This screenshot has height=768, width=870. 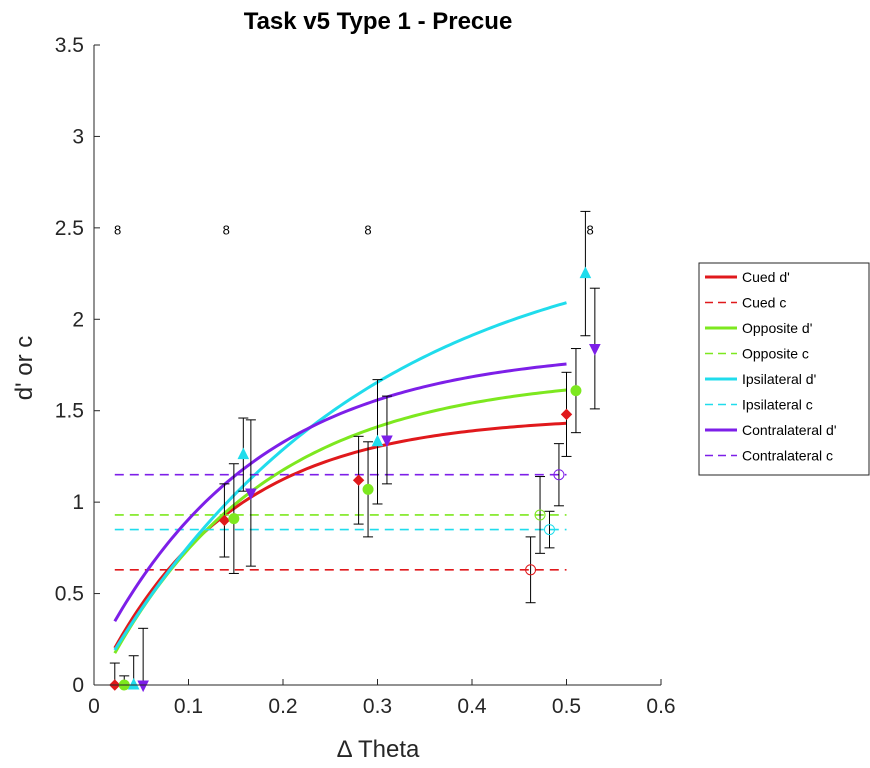 What do you see at coordinates (378, 749) in the screenshot?
I see `x-axis-label: Δ Theta` at bounding box center [378, 749].